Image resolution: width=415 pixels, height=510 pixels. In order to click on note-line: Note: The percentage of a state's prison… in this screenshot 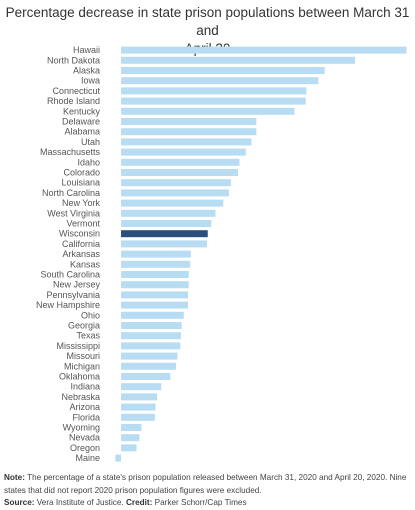, I will do `click(208, 484)`.